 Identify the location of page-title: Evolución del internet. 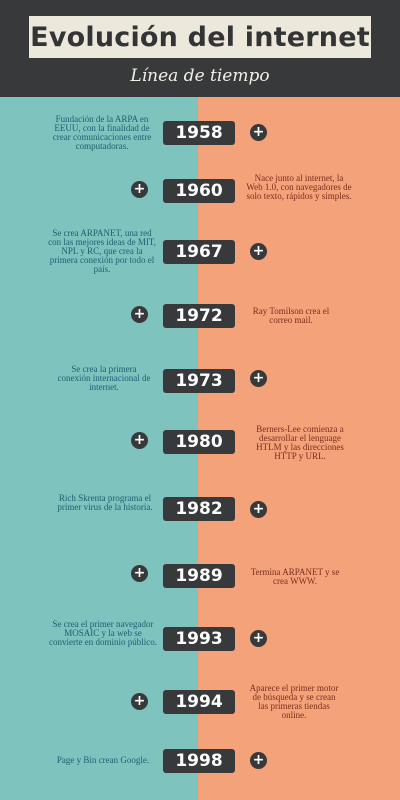
(200, 37).